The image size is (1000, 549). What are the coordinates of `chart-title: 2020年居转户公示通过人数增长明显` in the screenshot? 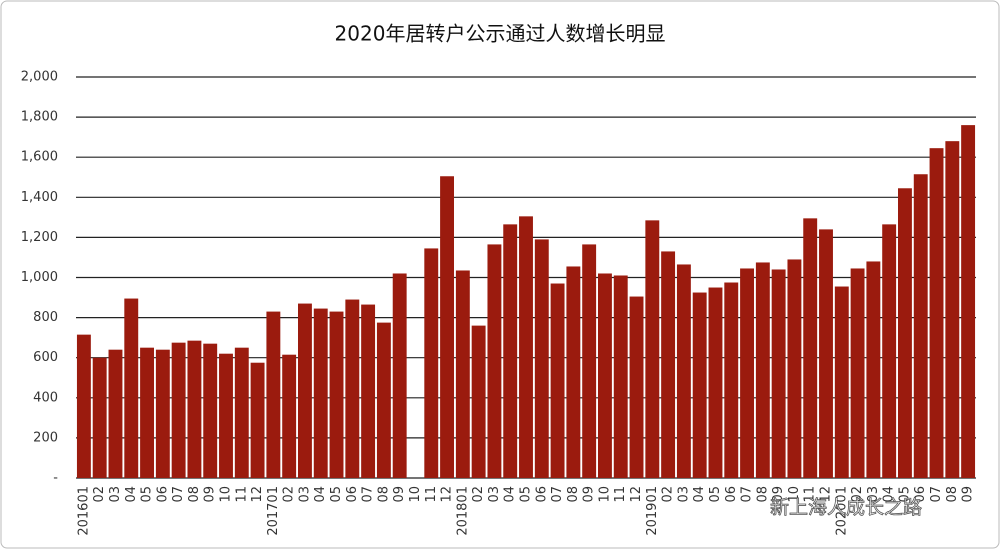 It's located at (500, 34).